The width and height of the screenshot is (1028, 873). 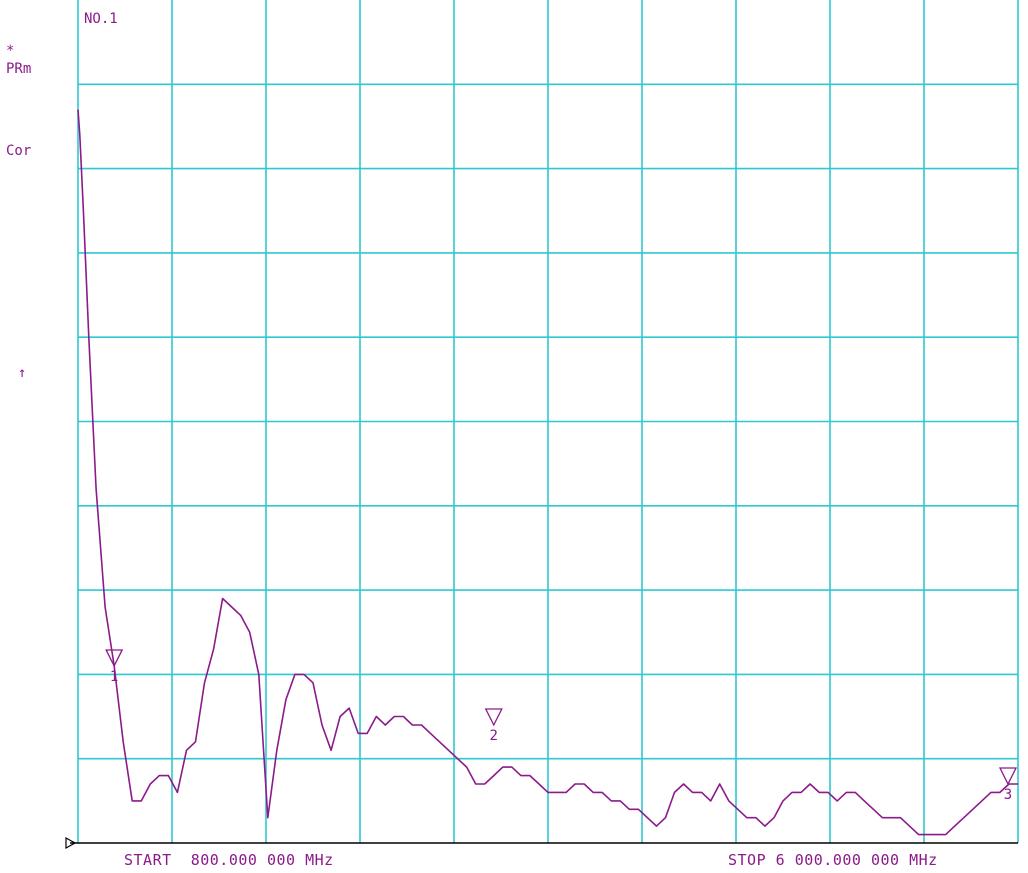 I want to click on cor-label: Cor, so click(x=19, y=151).